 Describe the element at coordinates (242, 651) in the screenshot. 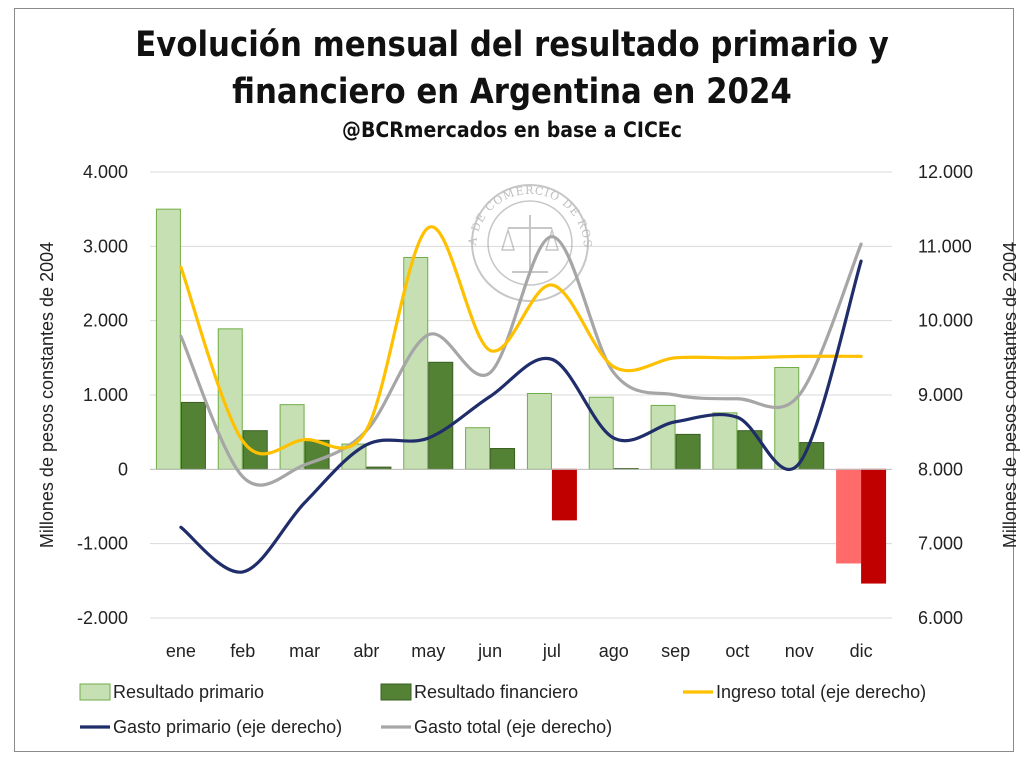

I see `x-tick-label: feb` at that location.